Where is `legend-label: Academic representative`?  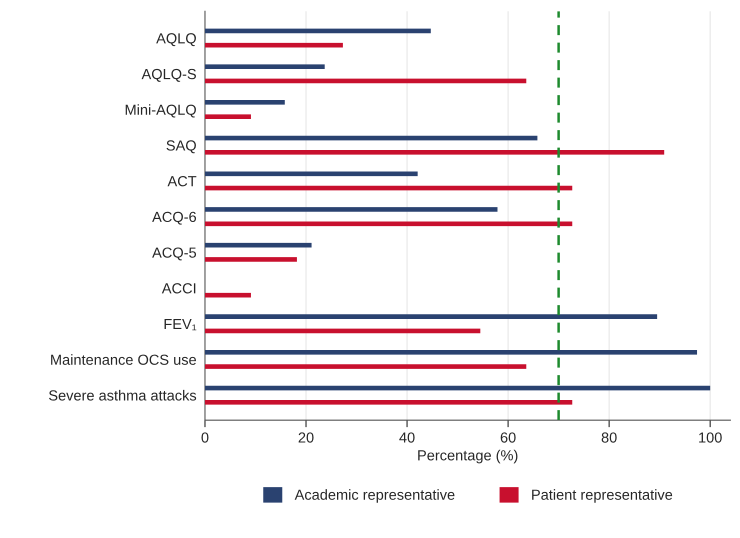
legend-label: Academic representative is located at coordinates (374, 496).